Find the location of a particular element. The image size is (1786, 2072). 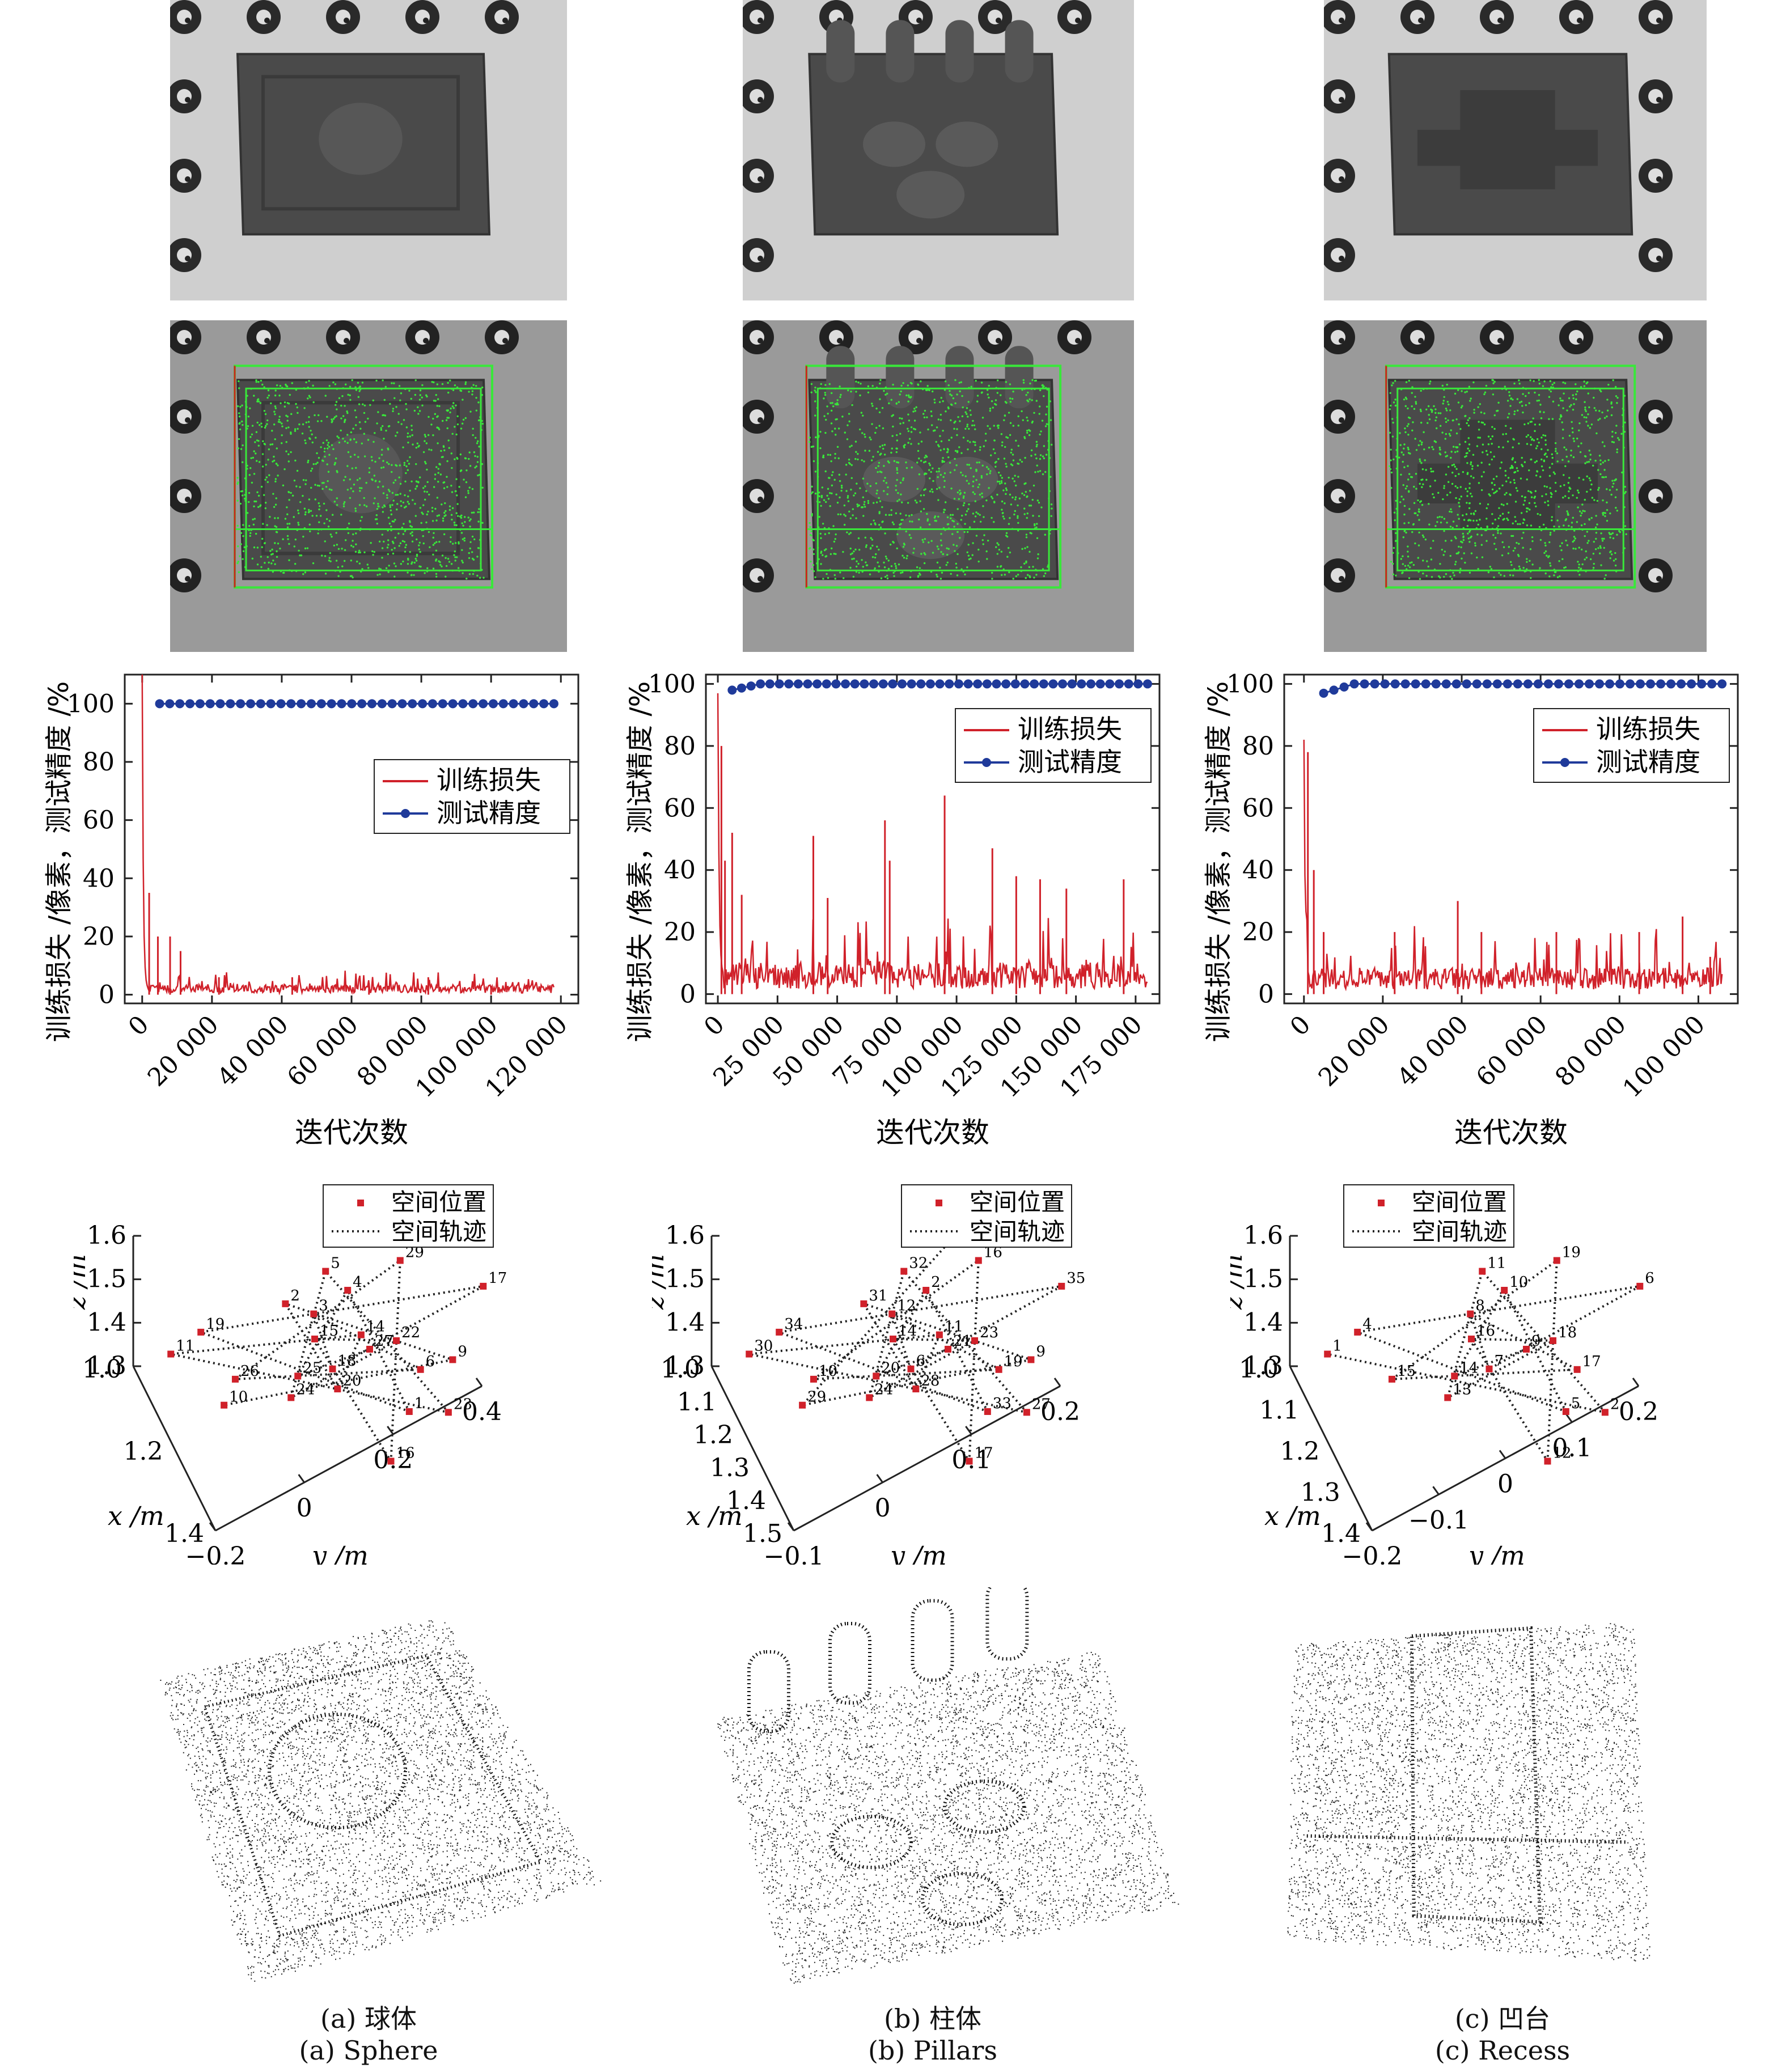

sphere-dome is located at coordinates (361, 474).